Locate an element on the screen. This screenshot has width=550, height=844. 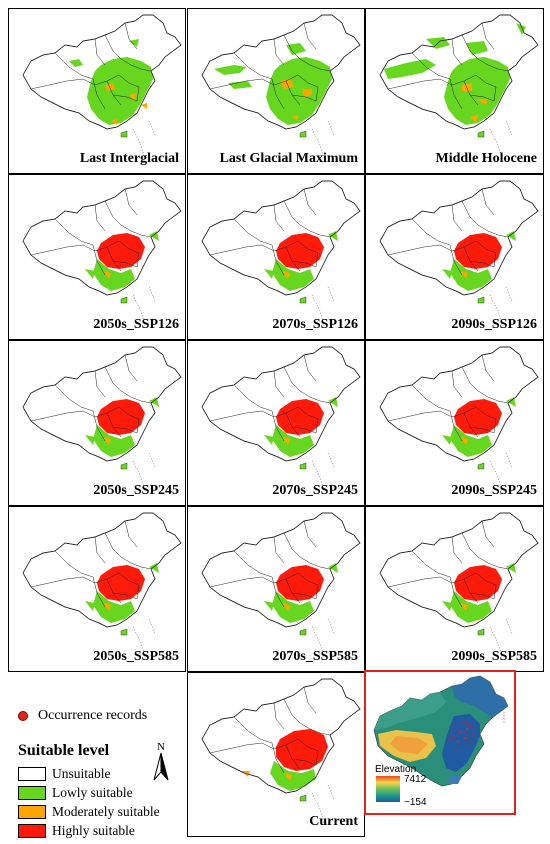
map-panel: 2090s_SSP245 is located at coordinates (454, 423).